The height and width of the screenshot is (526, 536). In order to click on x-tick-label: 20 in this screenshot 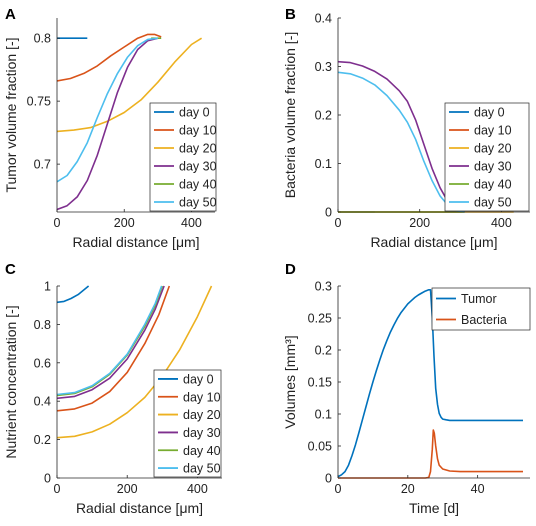, I will do `click(408, 489)`.